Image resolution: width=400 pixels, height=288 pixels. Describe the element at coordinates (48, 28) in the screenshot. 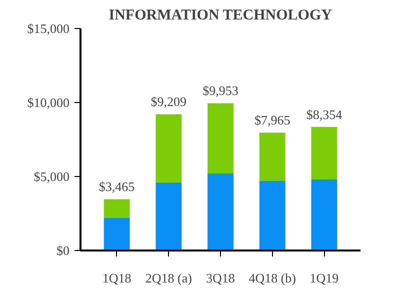

I see `y-tick-label: $15,000` at that location.